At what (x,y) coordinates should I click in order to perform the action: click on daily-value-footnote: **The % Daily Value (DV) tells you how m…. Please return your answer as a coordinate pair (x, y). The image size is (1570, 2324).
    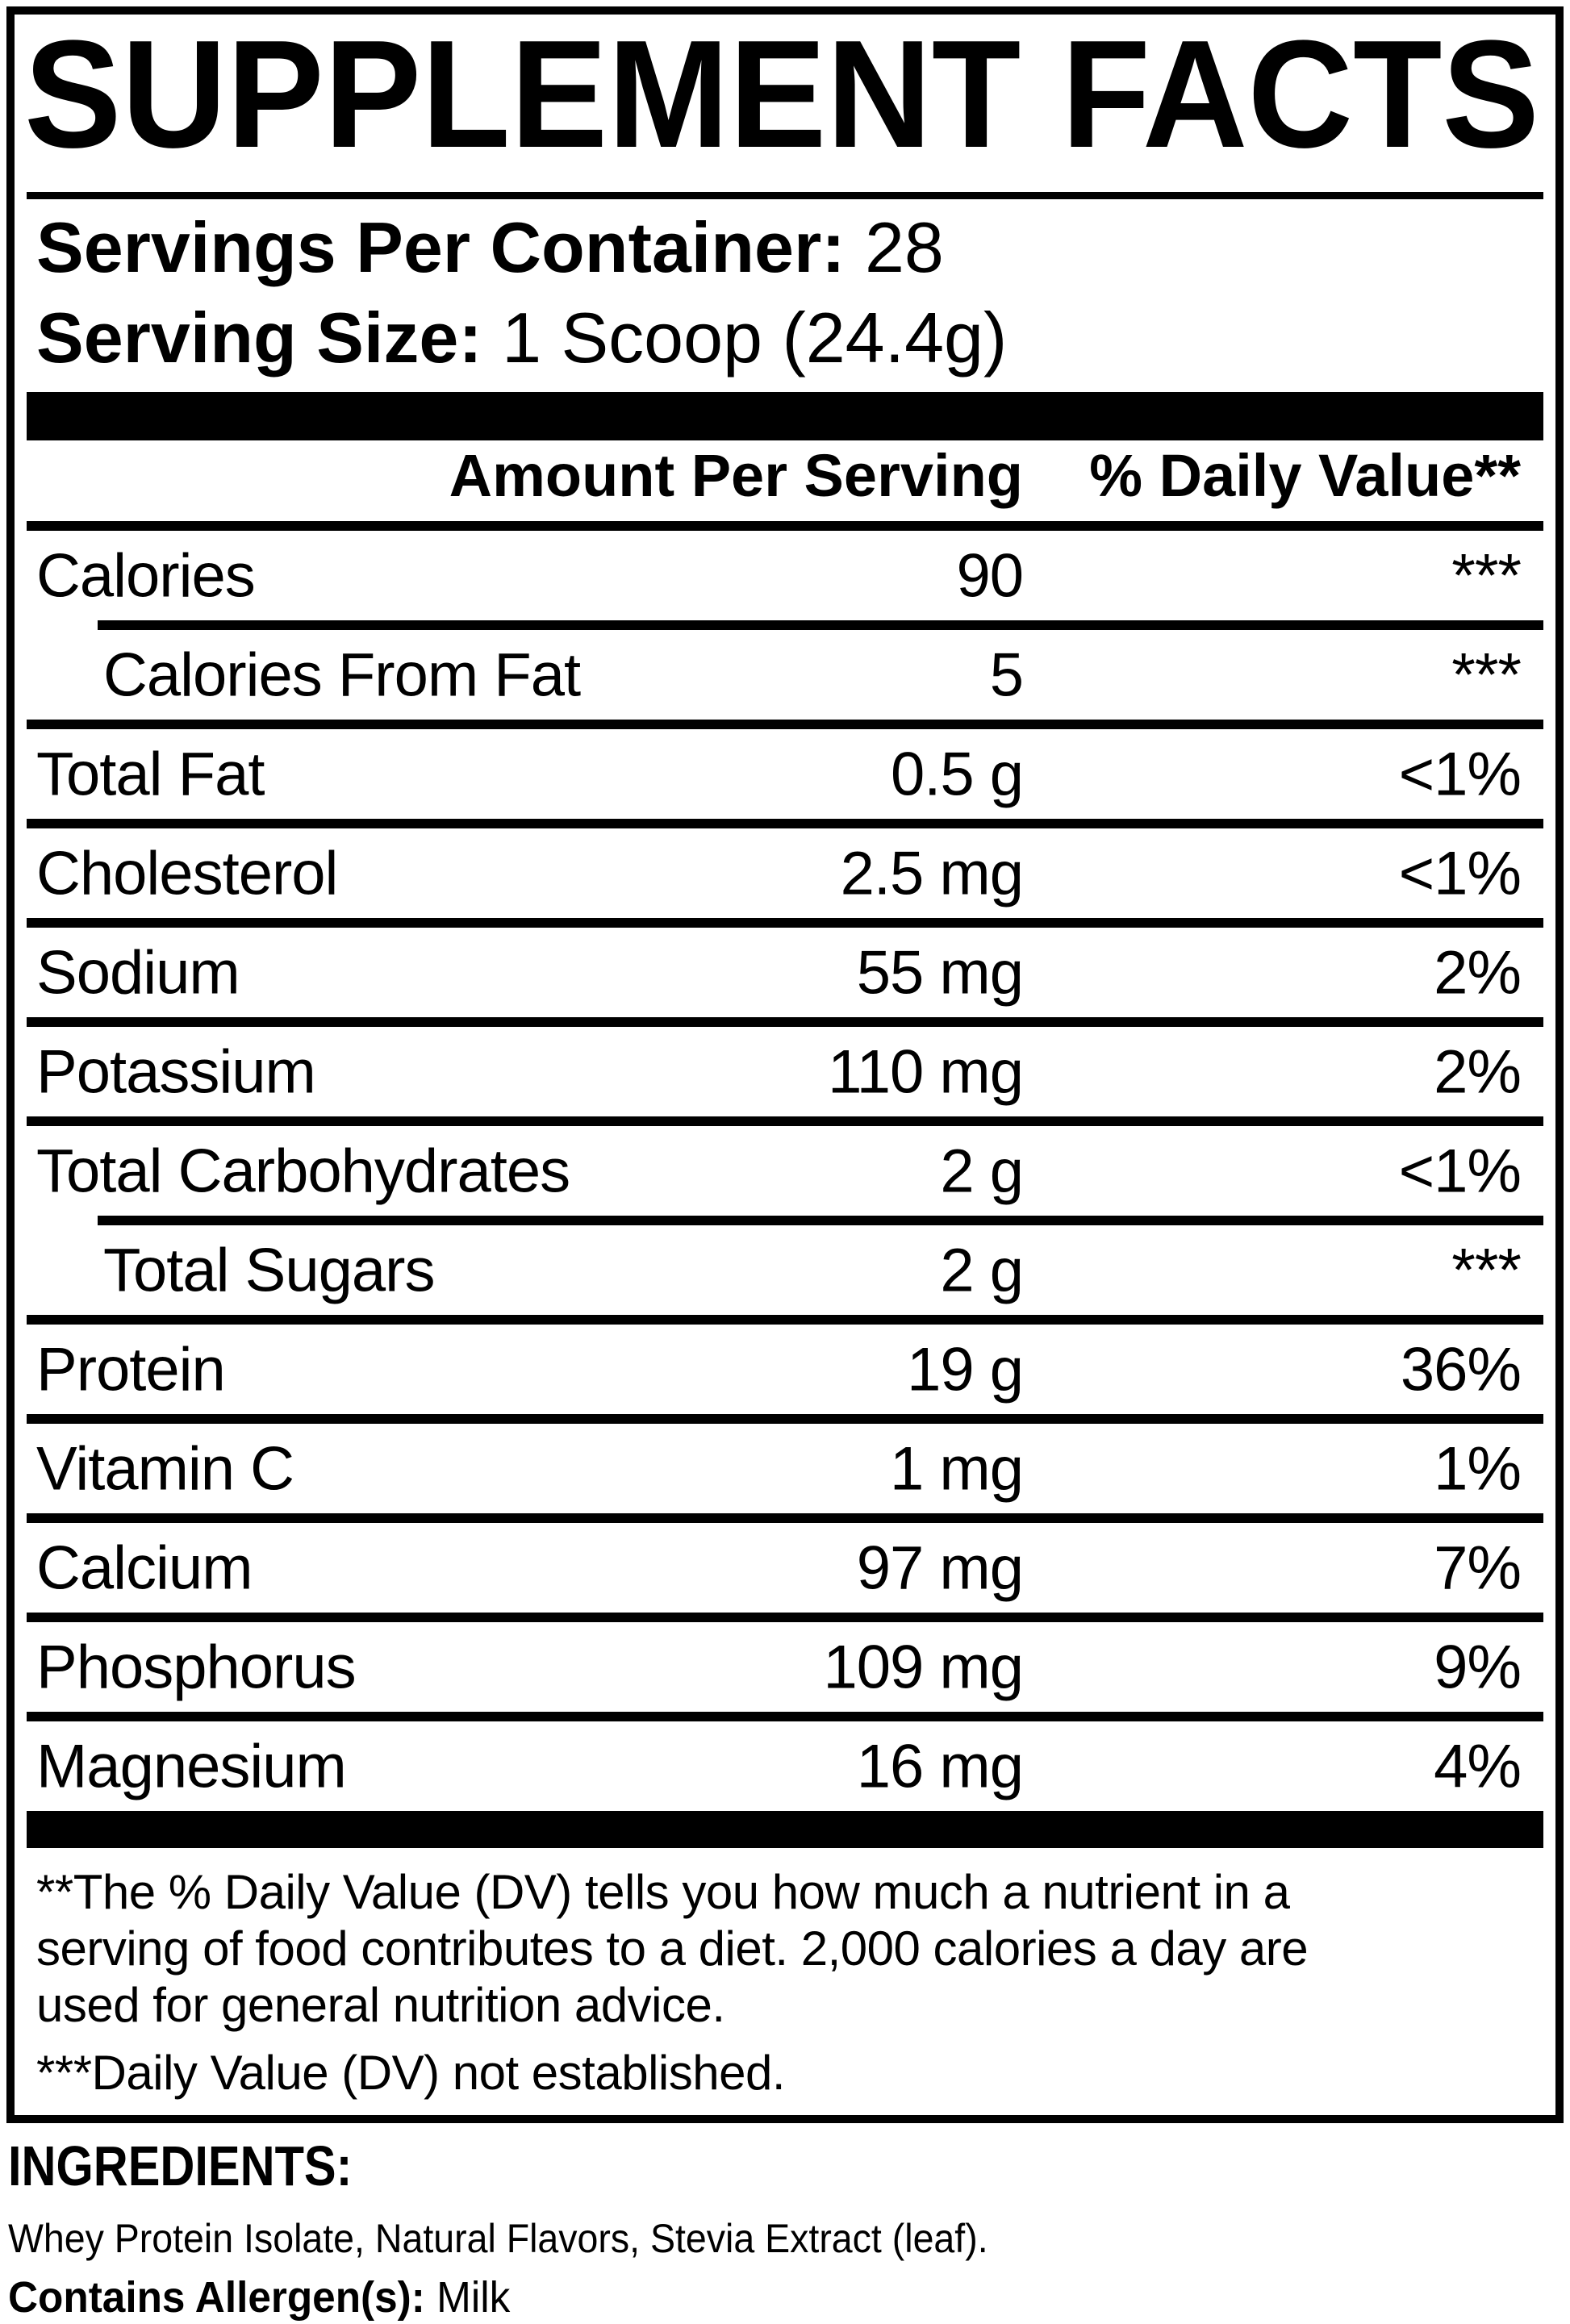
    Looking at the image, I should click on (672, 1948).